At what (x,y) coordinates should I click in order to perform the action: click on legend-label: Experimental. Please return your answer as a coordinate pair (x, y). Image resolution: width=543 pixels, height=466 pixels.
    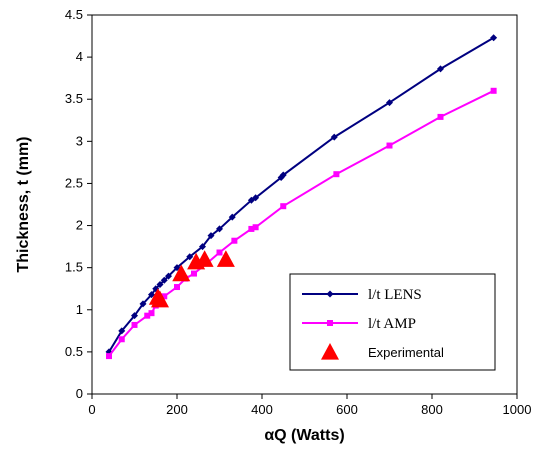
    Looking at the image, I should click on (406, 352).